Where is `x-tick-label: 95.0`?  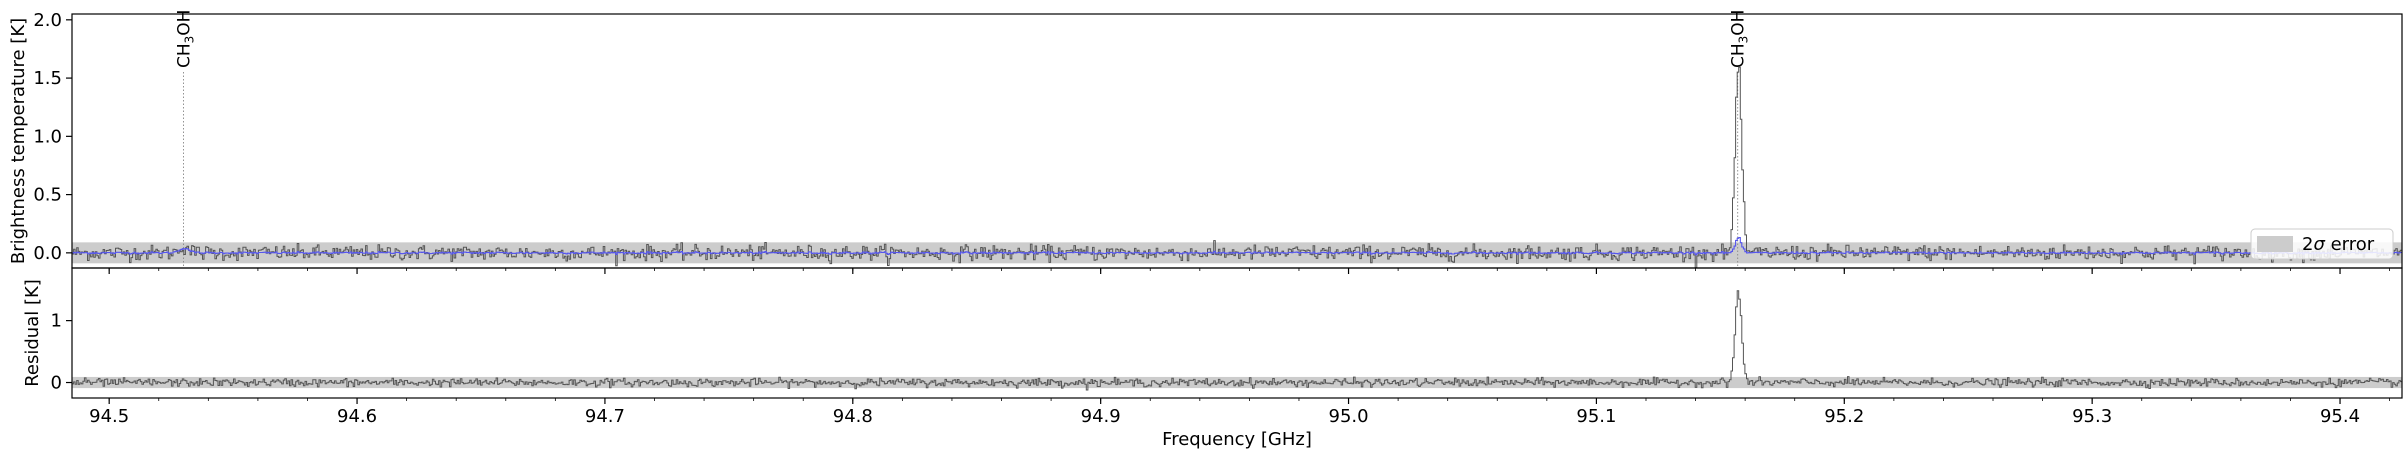
x-tick-label: 95.0 is located at coordinates (1349, 416).